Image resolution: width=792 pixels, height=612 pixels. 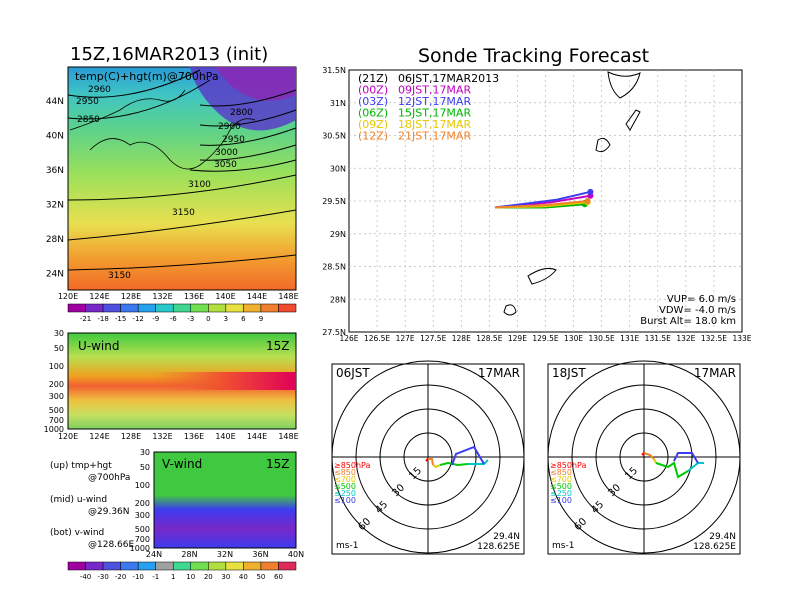 What do you see at coordinates (59, 348) in the screenshot?
I see `u-p-tick: 50` at bounding box center [59, 348].